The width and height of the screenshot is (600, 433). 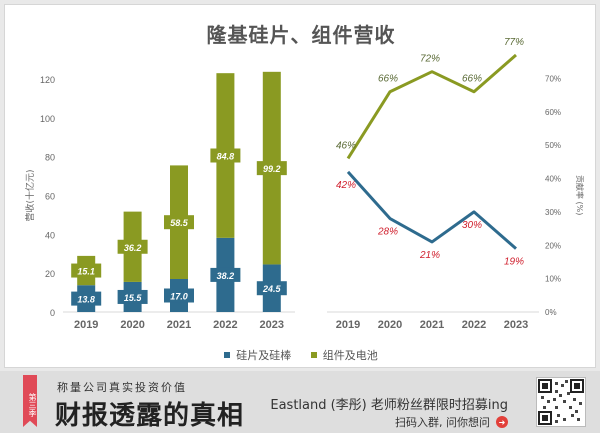 I want to click on season-badge: 第三季, so click(x=30, y=401).